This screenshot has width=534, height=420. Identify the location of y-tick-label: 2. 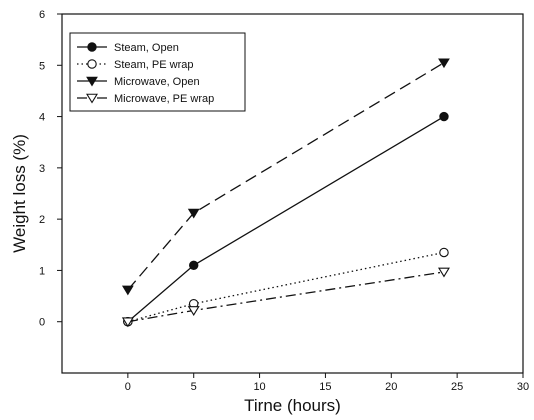
(42, 220).